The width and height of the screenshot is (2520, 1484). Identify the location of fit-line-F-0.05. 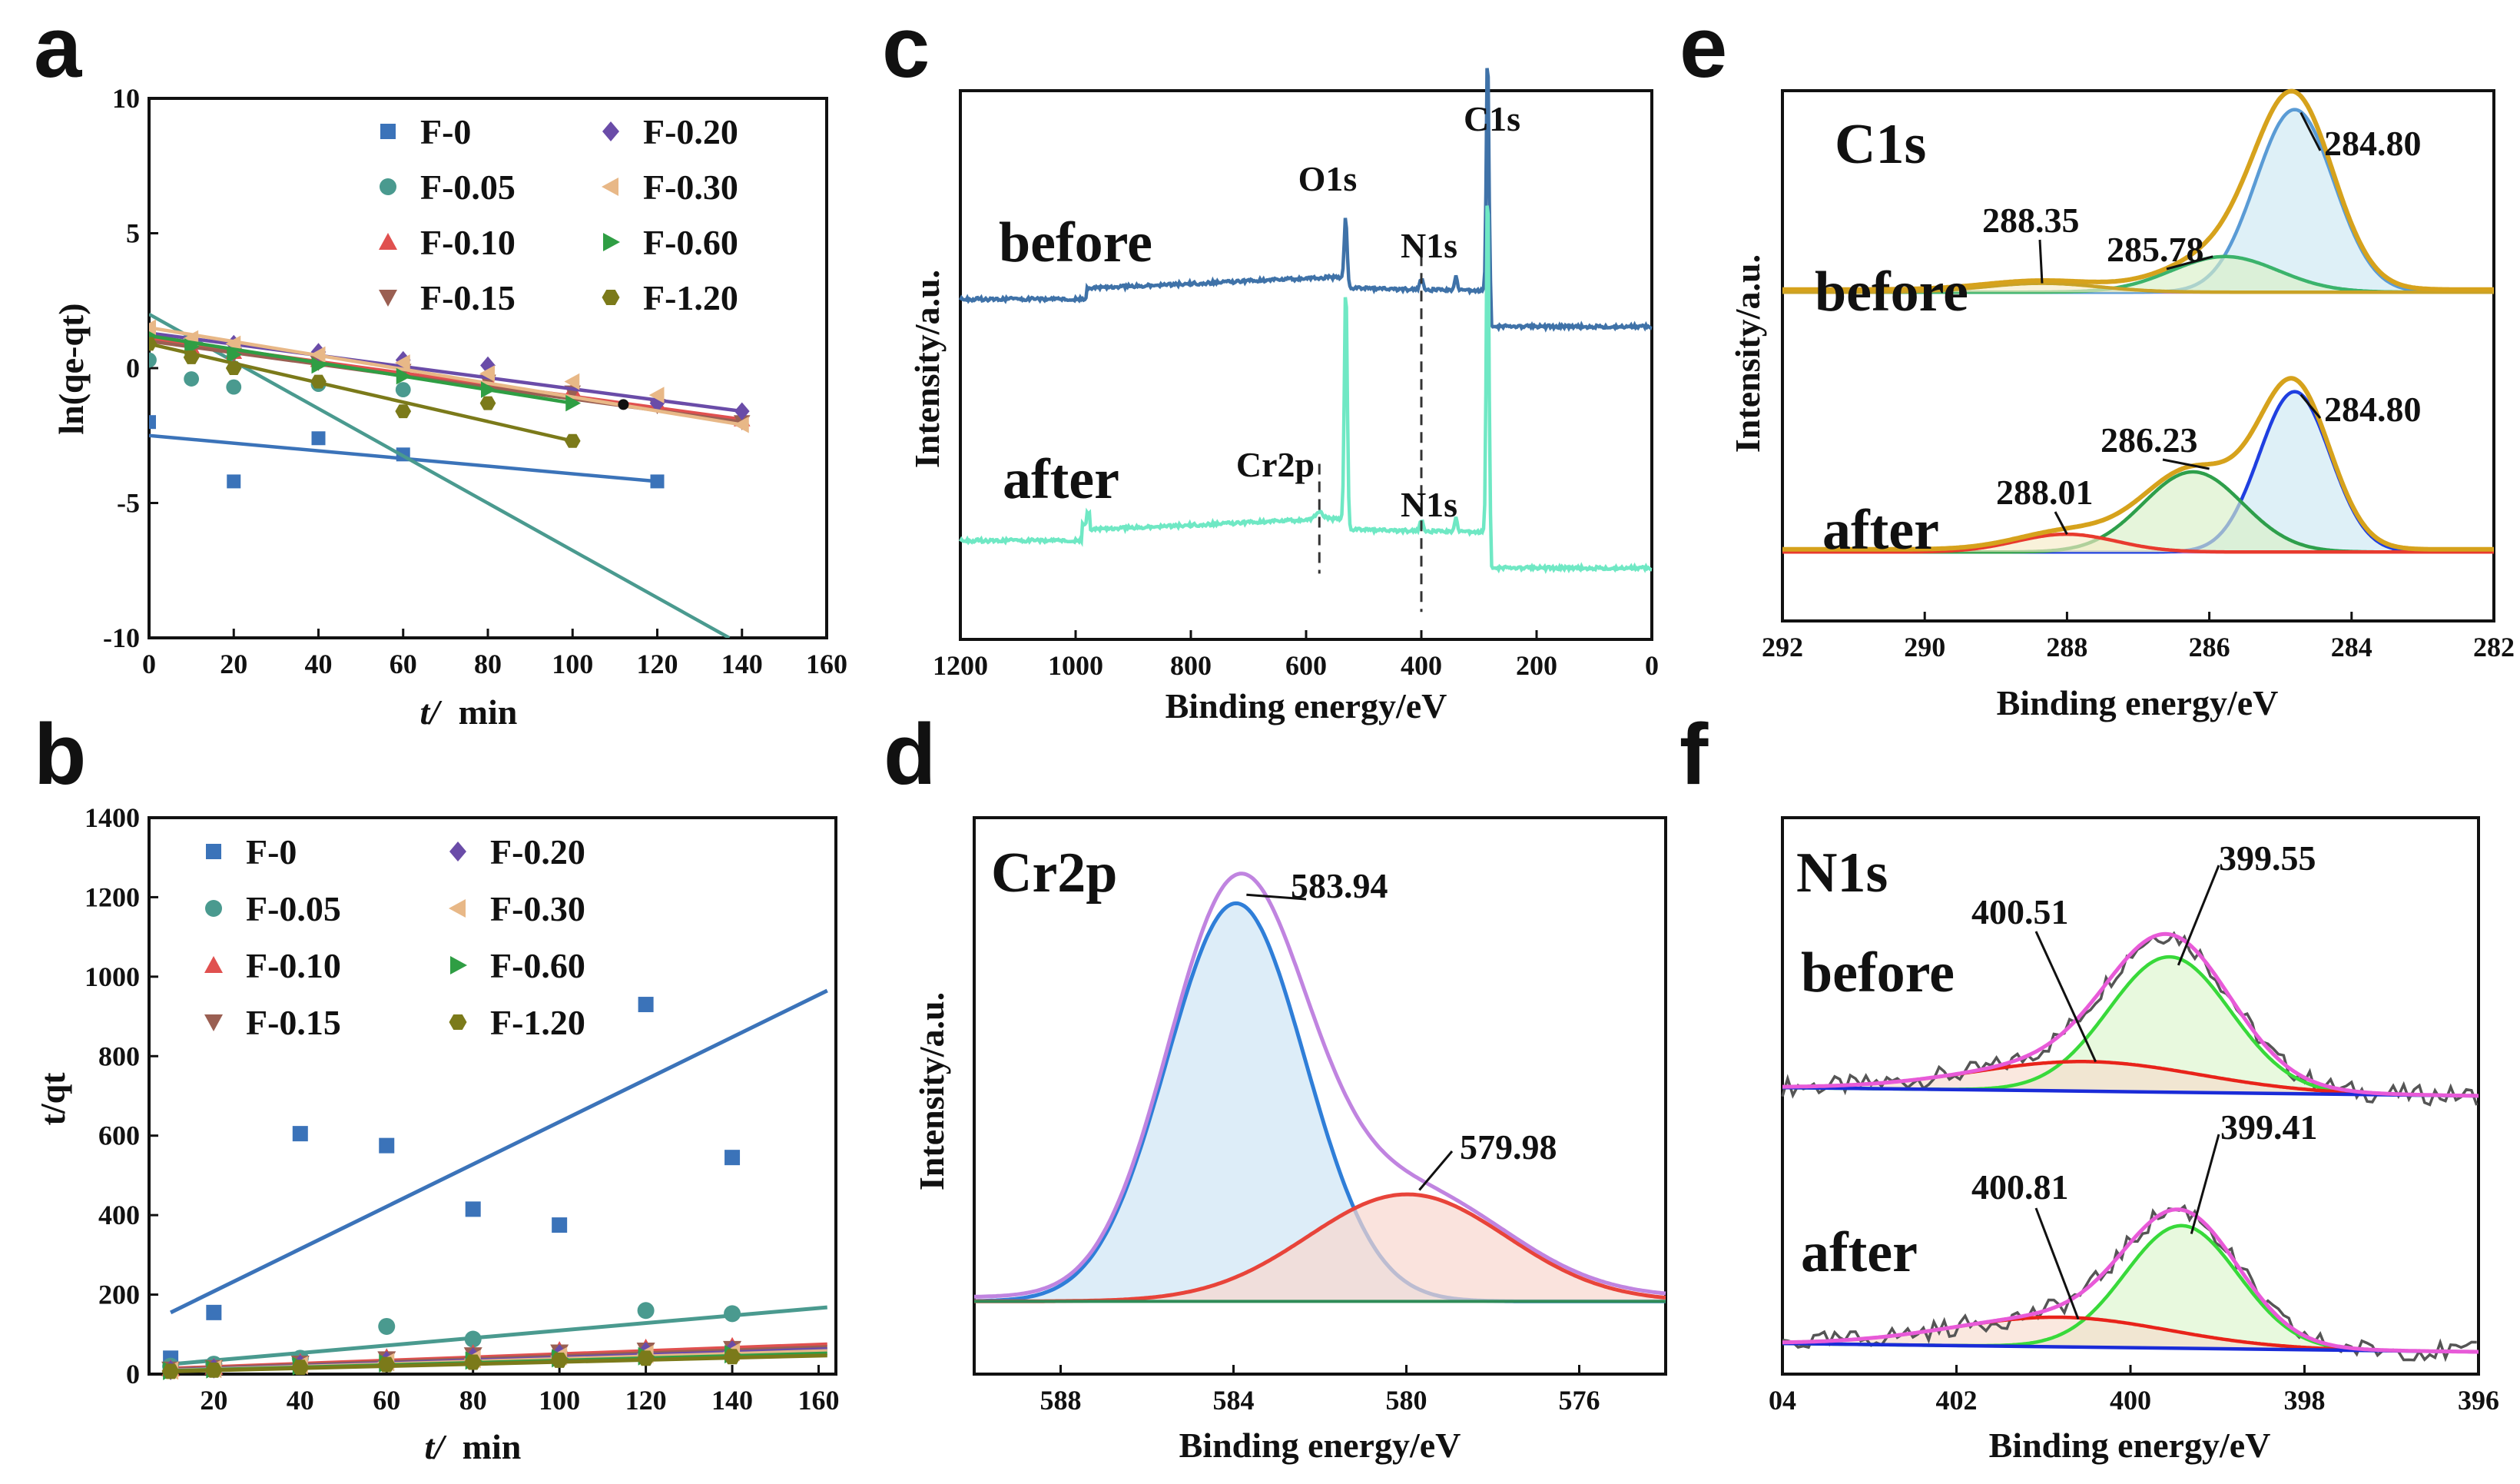
(440, 475).